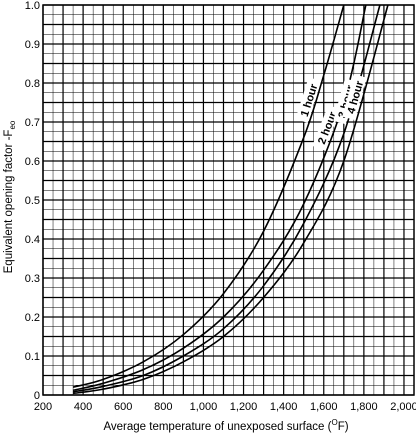 The height and width of the screenshot is (439, 416). I want to click on y-tick-label: 0.7, so click(32, 123).